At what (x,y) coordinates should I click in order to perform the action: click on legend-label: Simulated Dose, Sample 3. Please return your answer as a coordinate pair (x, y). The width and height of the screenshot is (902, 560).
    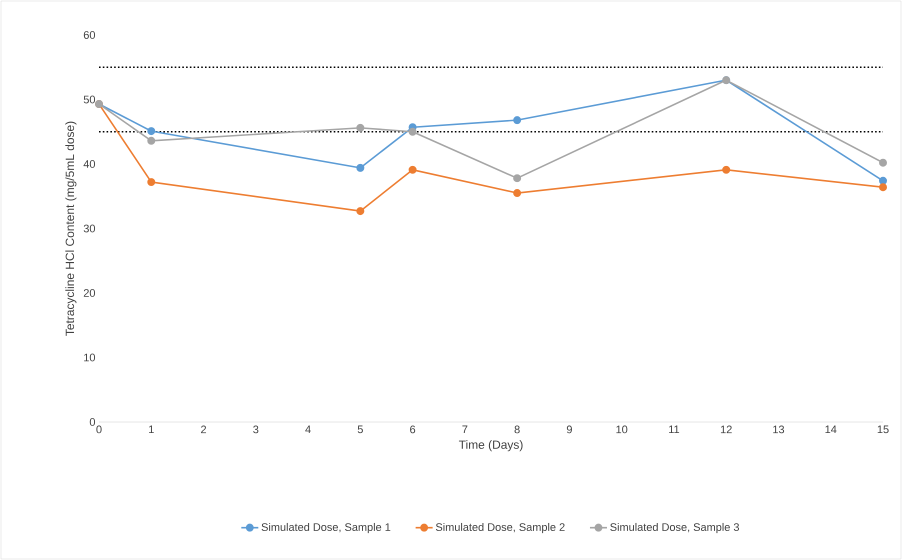
    Looking at the image, I should click on (674, 528).